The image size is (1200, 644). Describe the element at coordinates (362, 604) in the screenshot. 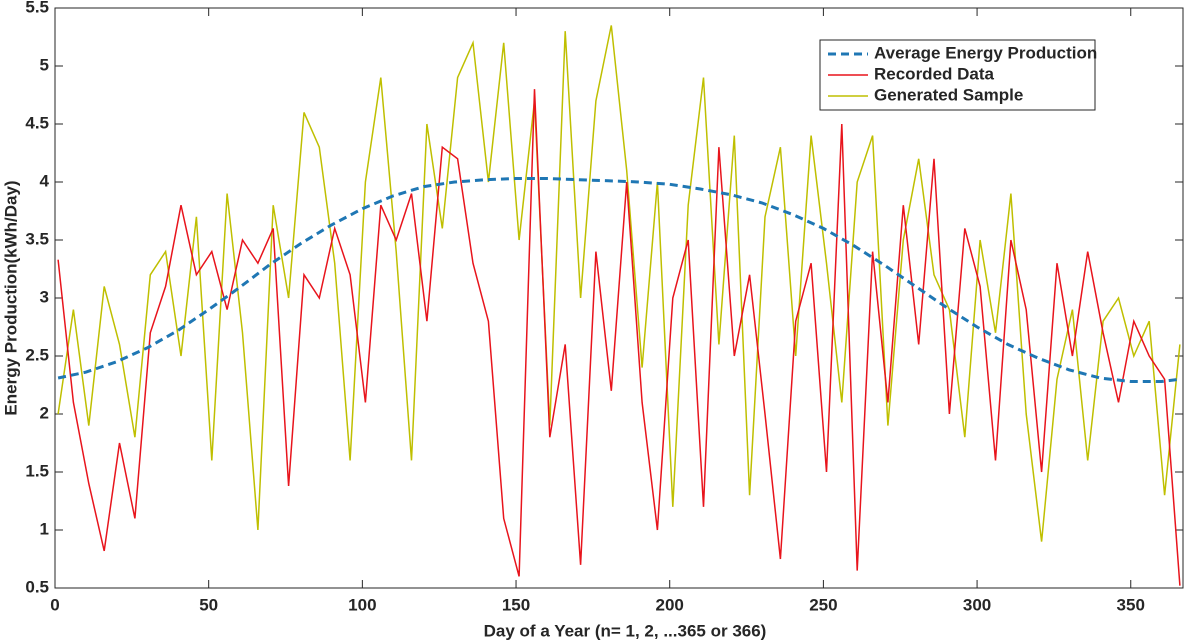

I see `x-tick-label: 100` at that location.